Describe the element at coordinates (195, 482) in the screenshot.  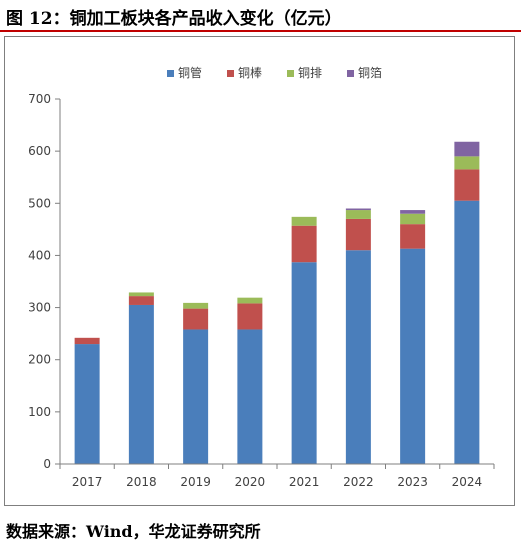
I see `x-tick-label: 2019` at that location.